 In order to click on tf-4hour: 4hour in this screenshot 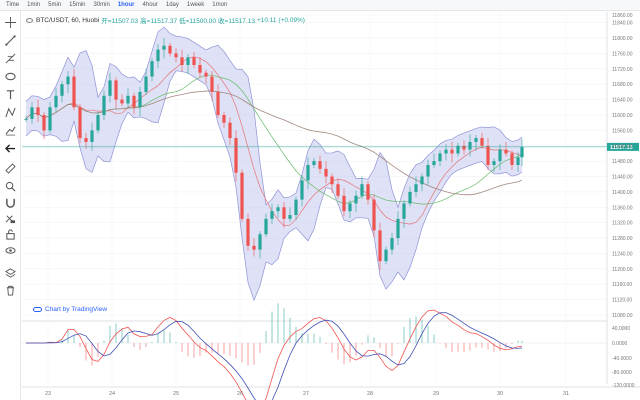, I will do `click(150, 5)`.